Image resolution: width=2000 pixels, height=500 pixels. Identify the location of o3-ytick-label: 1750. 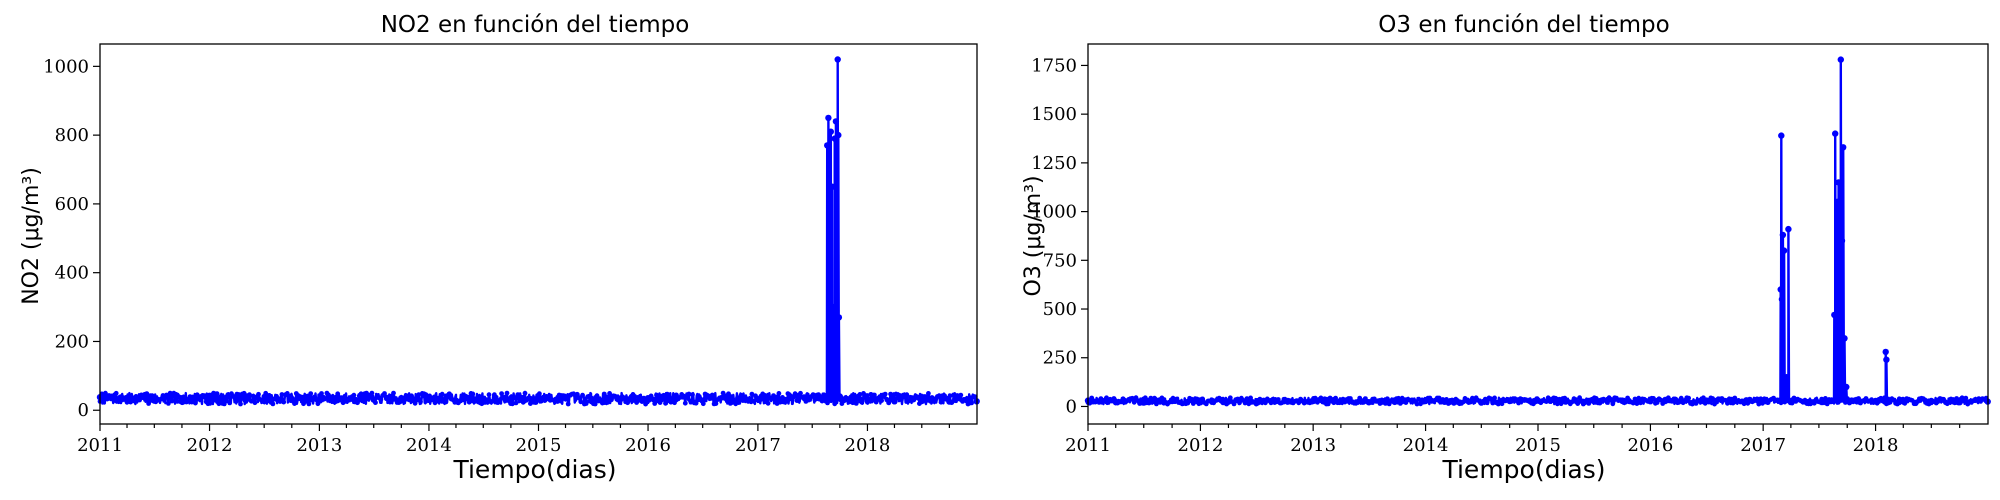
(1054, 65).